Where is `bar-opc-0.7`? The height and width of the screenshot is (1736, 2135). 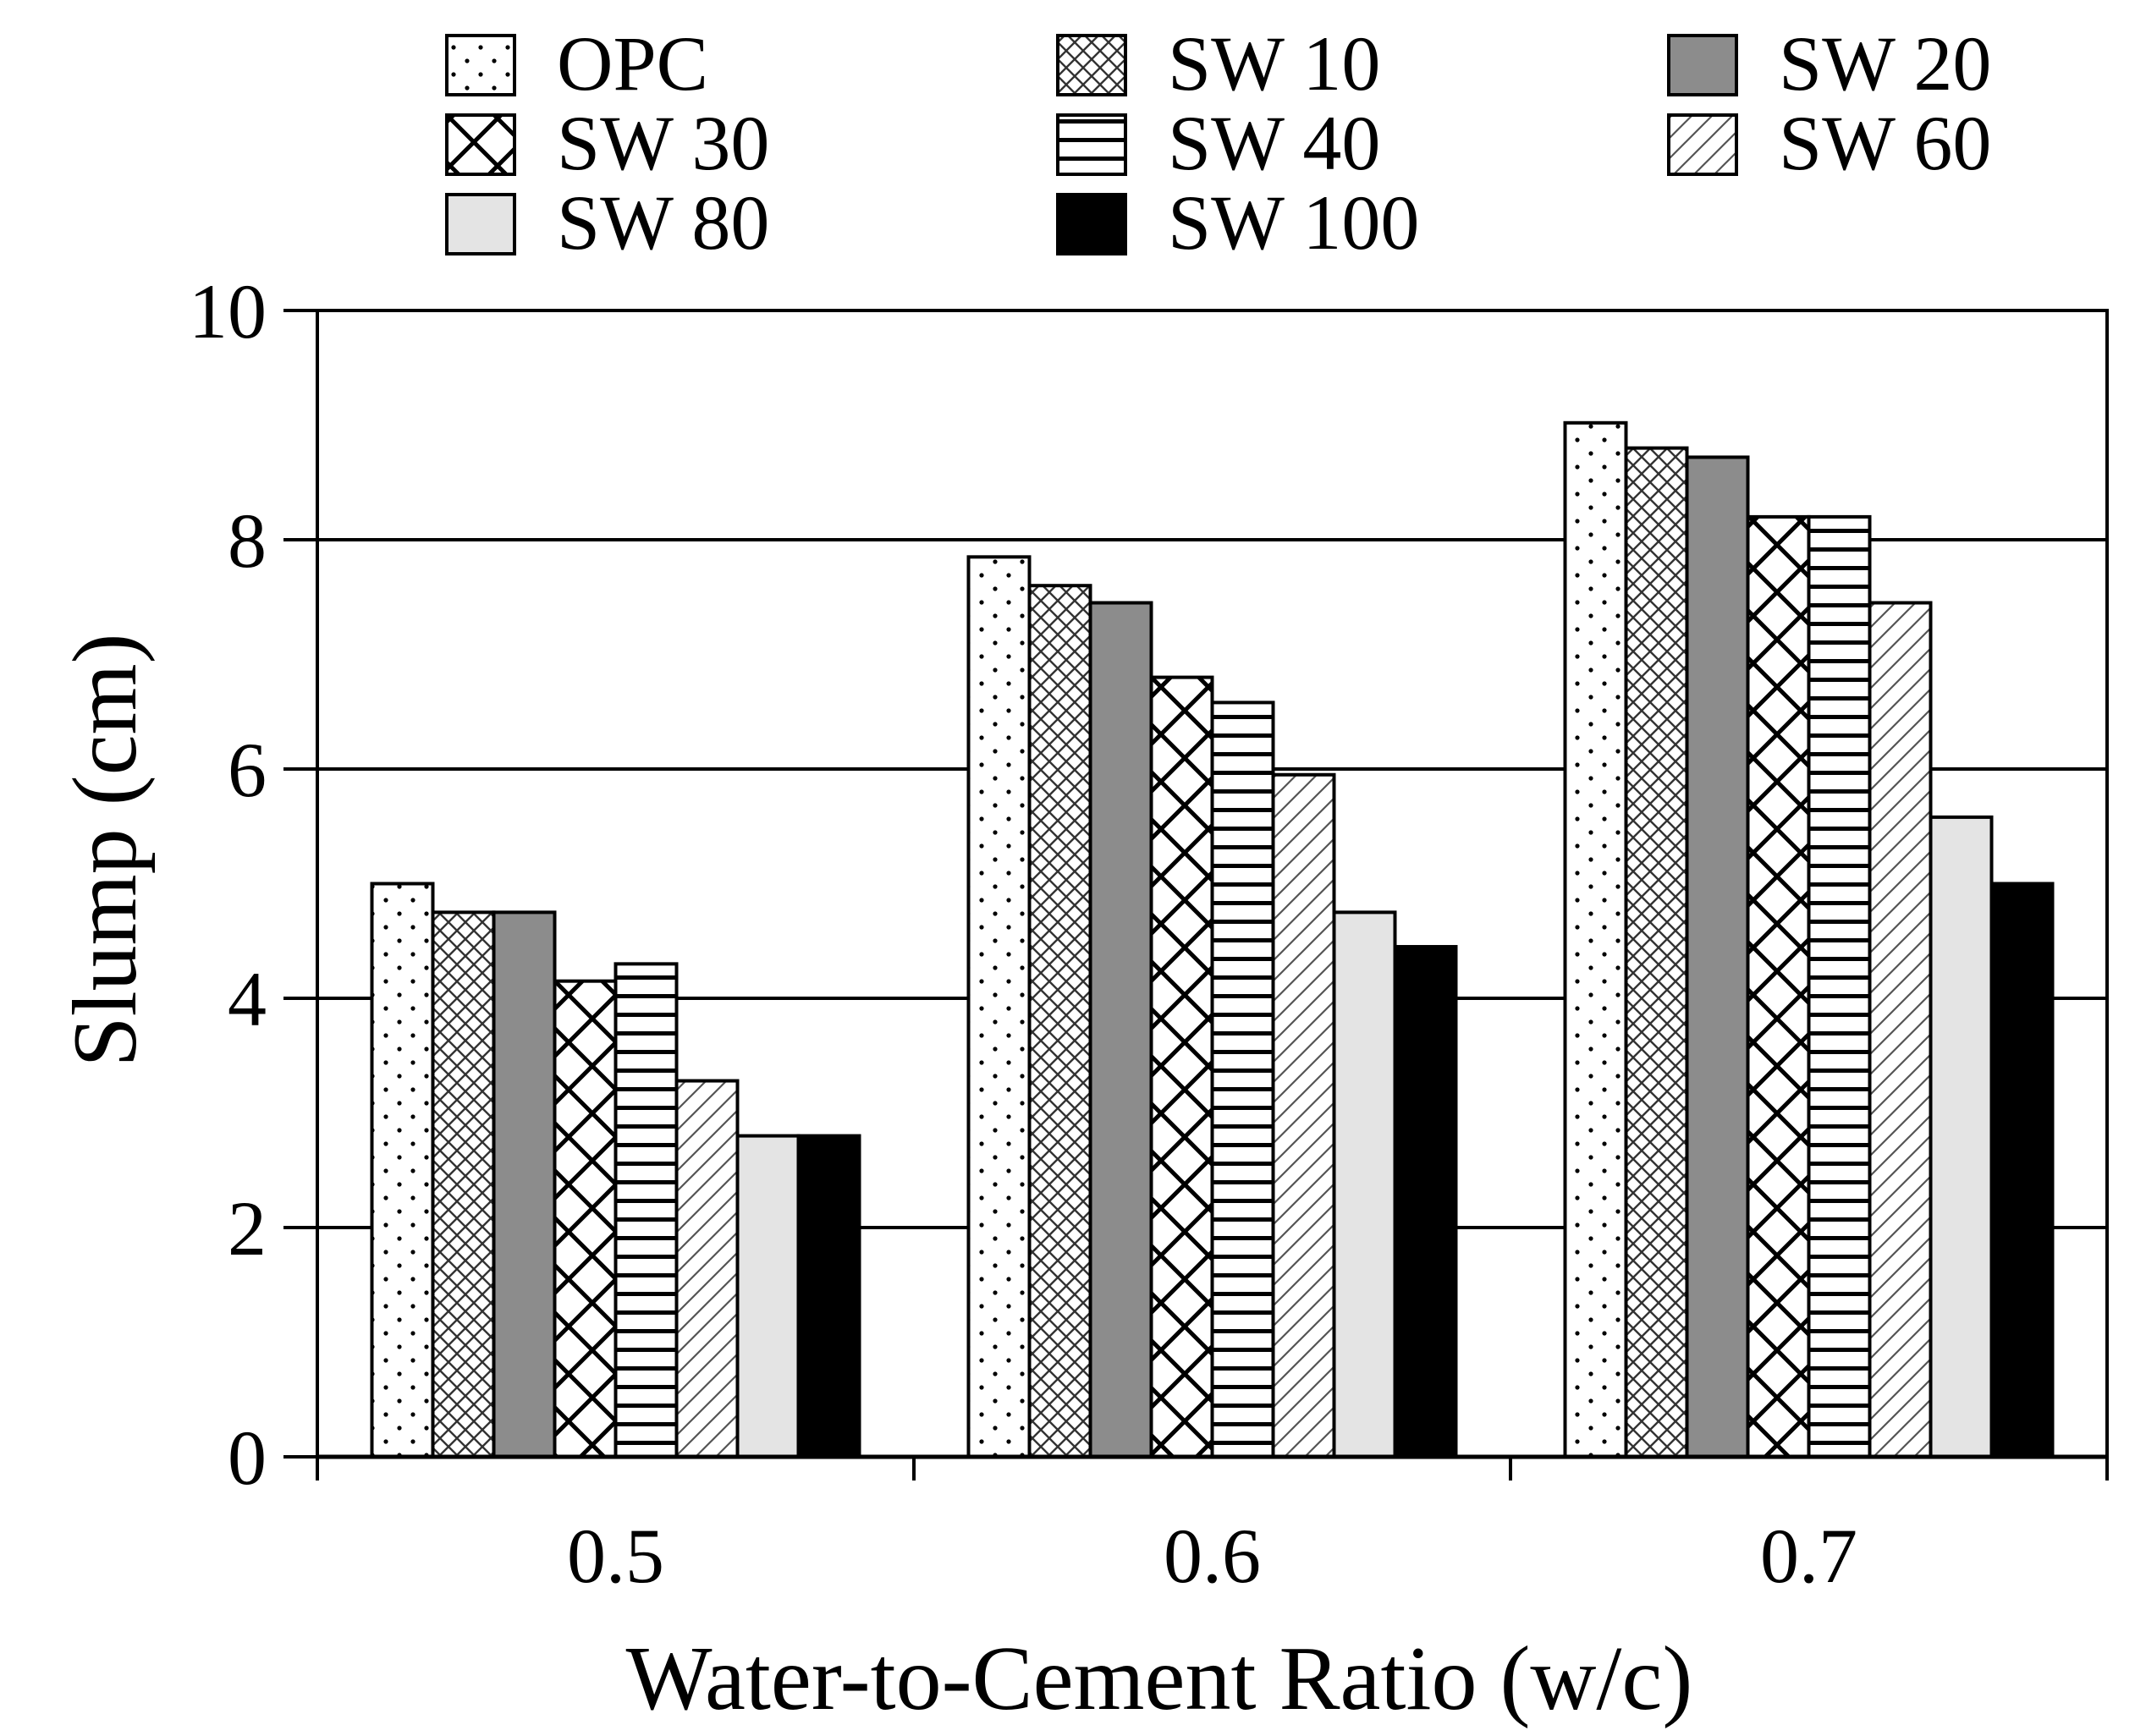 bar-opc-0.7 is located at coordinates (1595, 939).